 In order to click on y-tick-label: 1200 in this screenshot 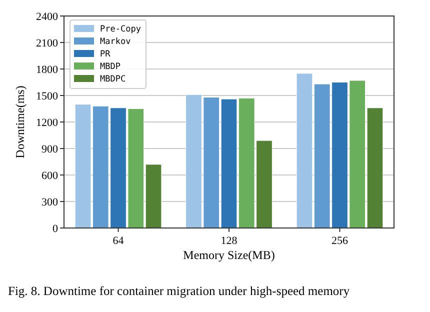, I will do `click(47, 122)`.